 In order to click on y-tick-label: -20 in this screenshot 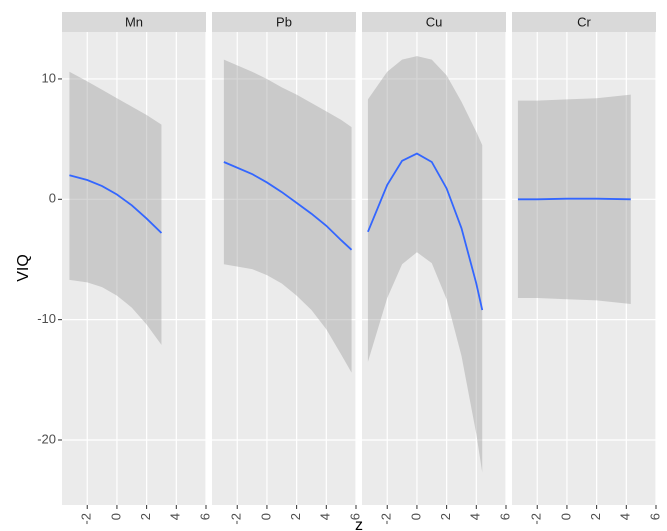, I will do `click(46, 438)`.